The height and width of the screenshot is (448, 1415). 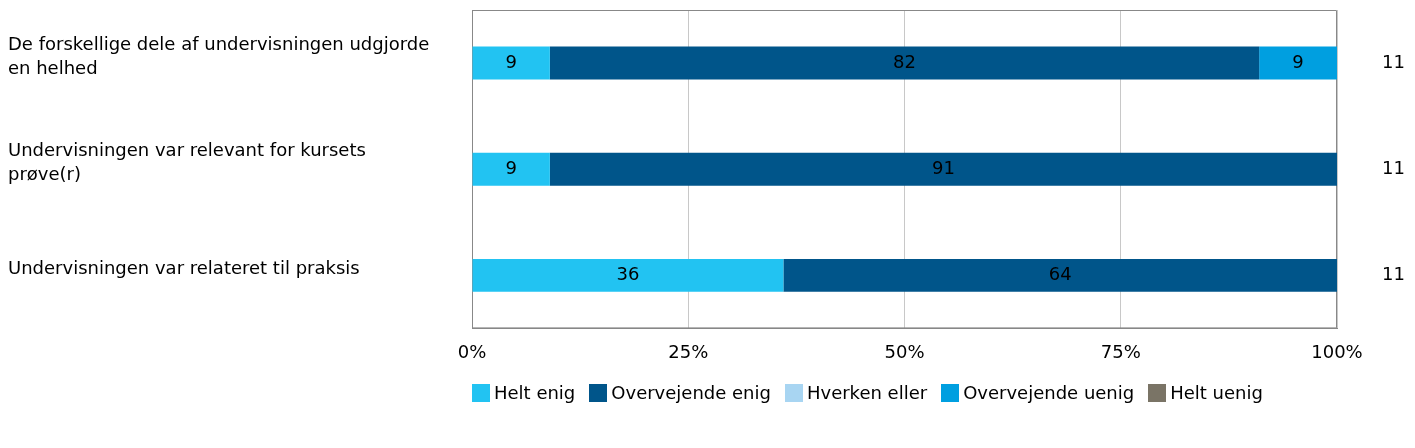 I want to click on y-tick-label: Undervisningen var relevant for kursets prøve(r), so click(x=187, y=161).